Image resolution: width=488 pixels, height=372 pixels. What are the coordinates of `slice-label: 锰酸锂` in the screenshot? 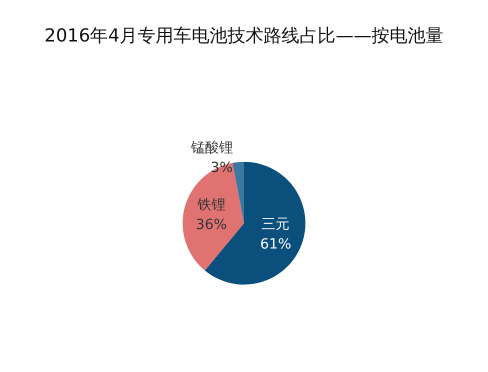 It's located at (211, 148).